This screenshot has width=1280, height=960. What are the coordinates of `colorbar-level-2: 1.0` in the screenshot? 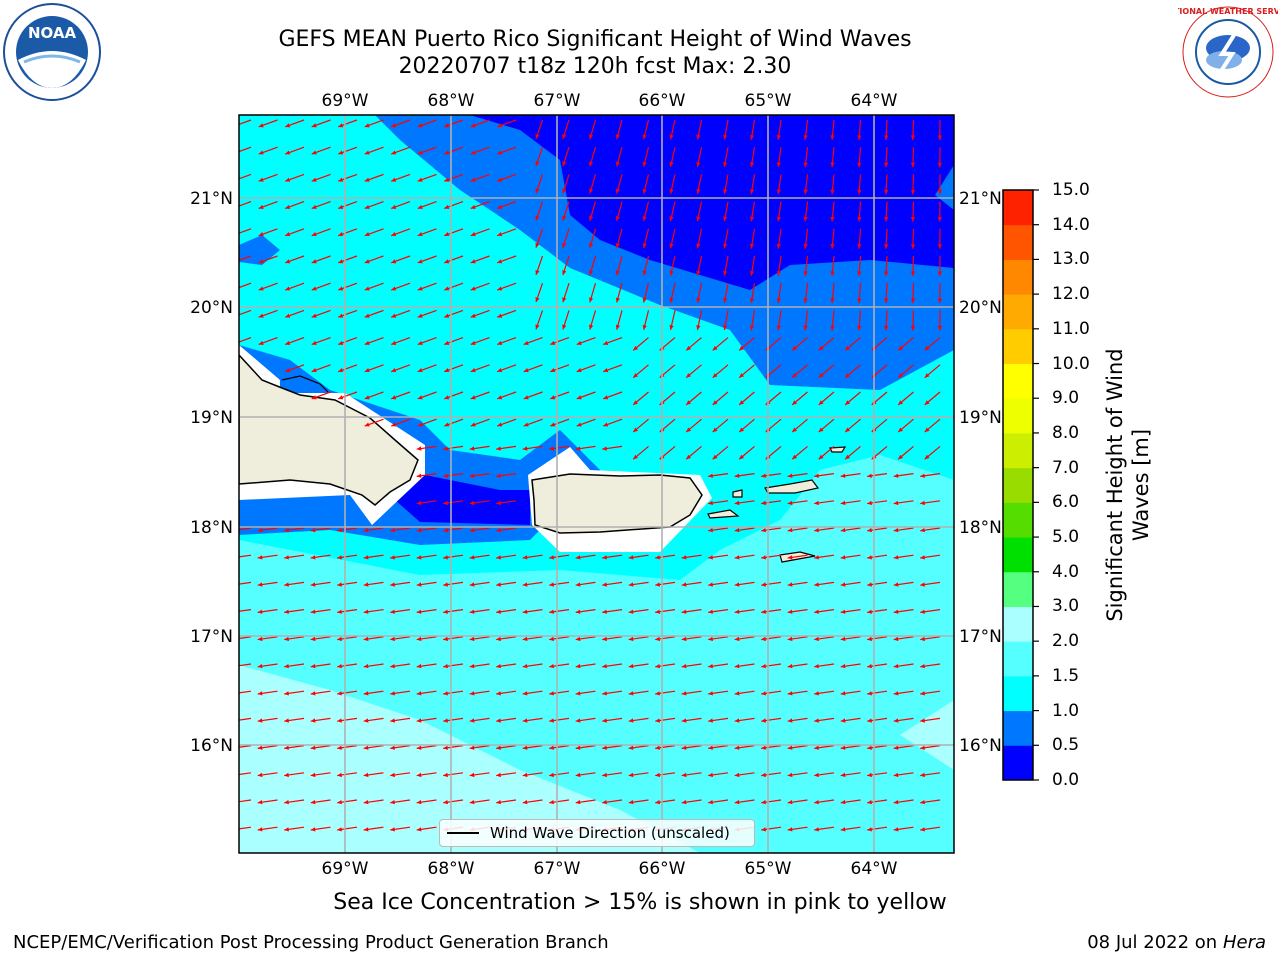 It's located at (1066, 710).